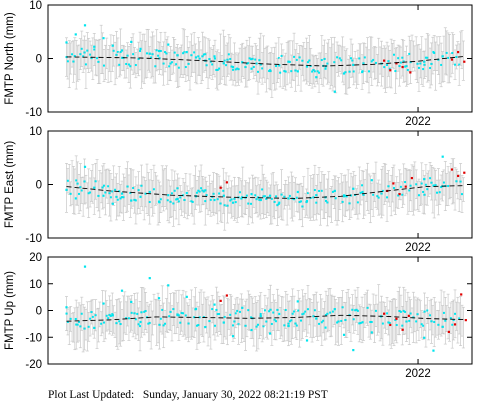 This screenshot has width=481, height=404. What do you see at coordinates (265, 192) in the screenshot?
I see `trend-line` at bounding box center [265, 192].